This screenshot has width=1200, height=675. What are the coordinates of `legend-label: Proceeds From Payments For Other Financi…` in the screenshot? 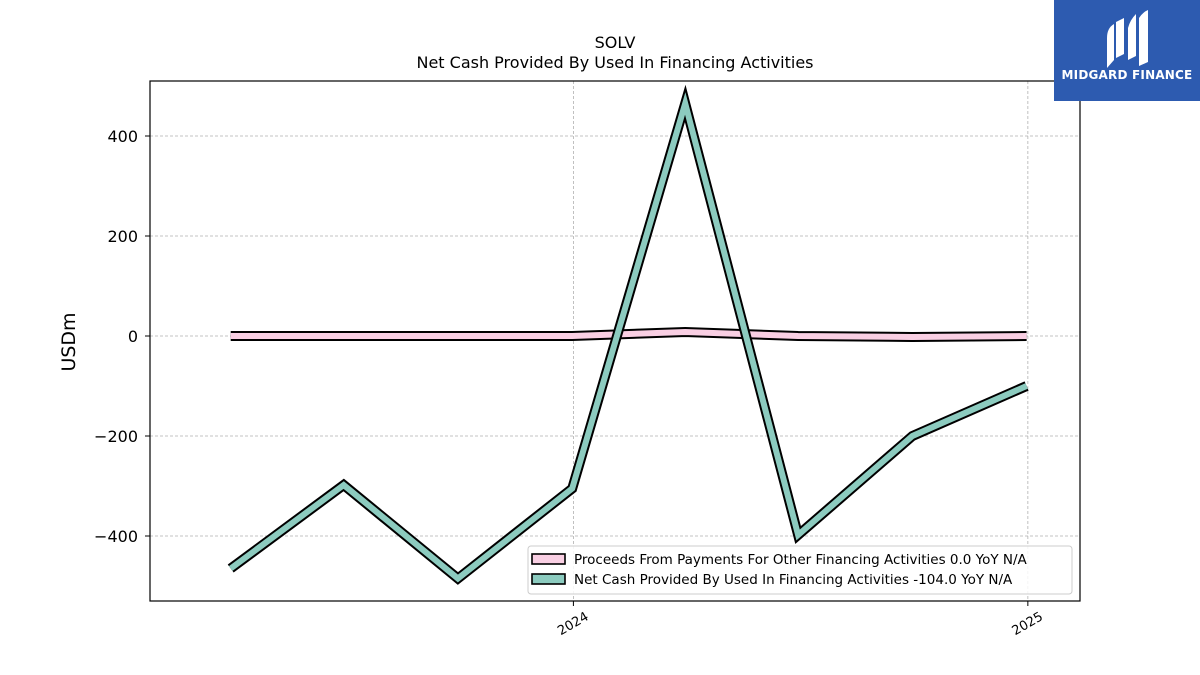 It's located at (801, 560).